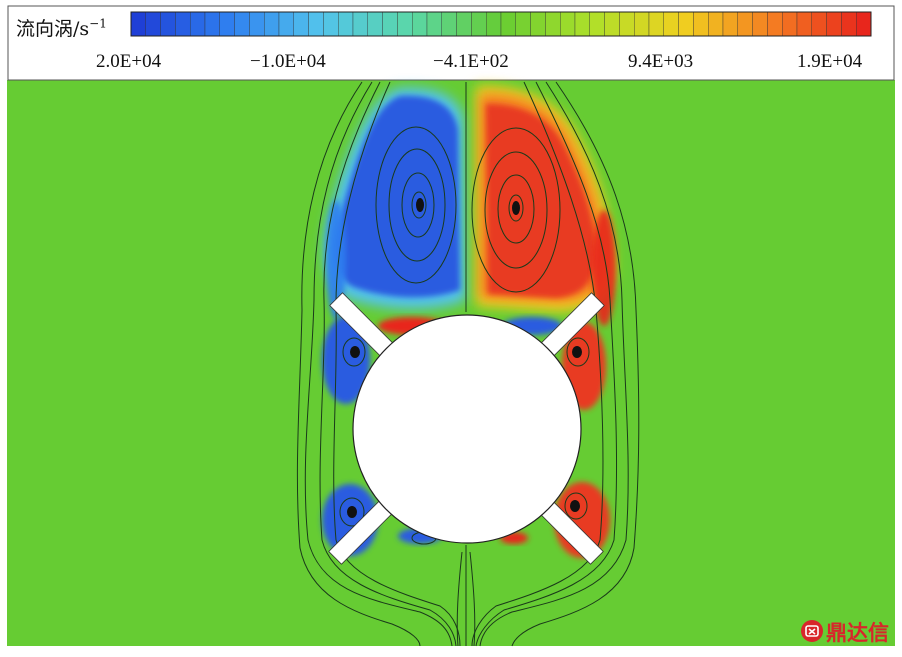 The image size is (902, 657). I want to click on colorbar-tick-label: 2.0E+04, so click(129, 61).